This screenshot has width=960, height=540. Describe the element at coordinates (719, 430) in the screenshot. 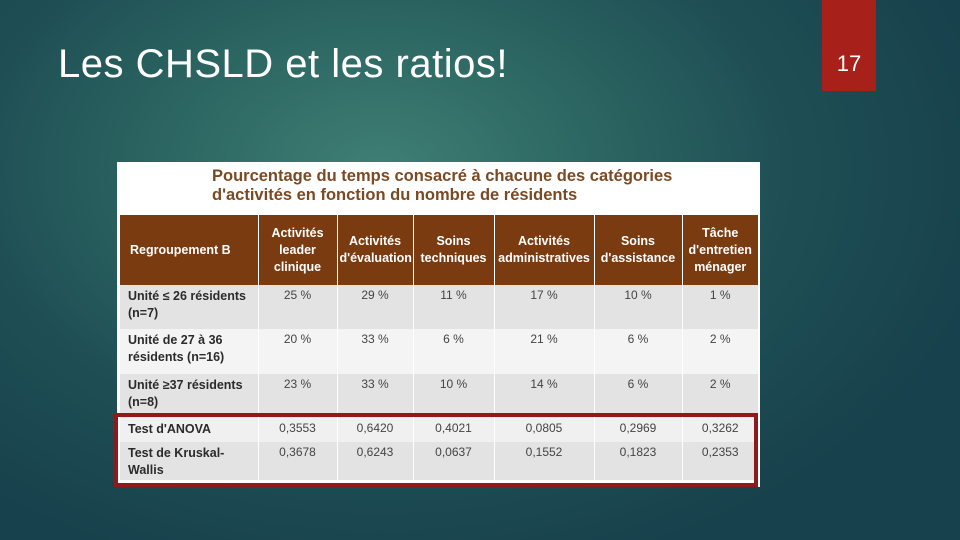

I see `table-cell: 0,3262` at that location.